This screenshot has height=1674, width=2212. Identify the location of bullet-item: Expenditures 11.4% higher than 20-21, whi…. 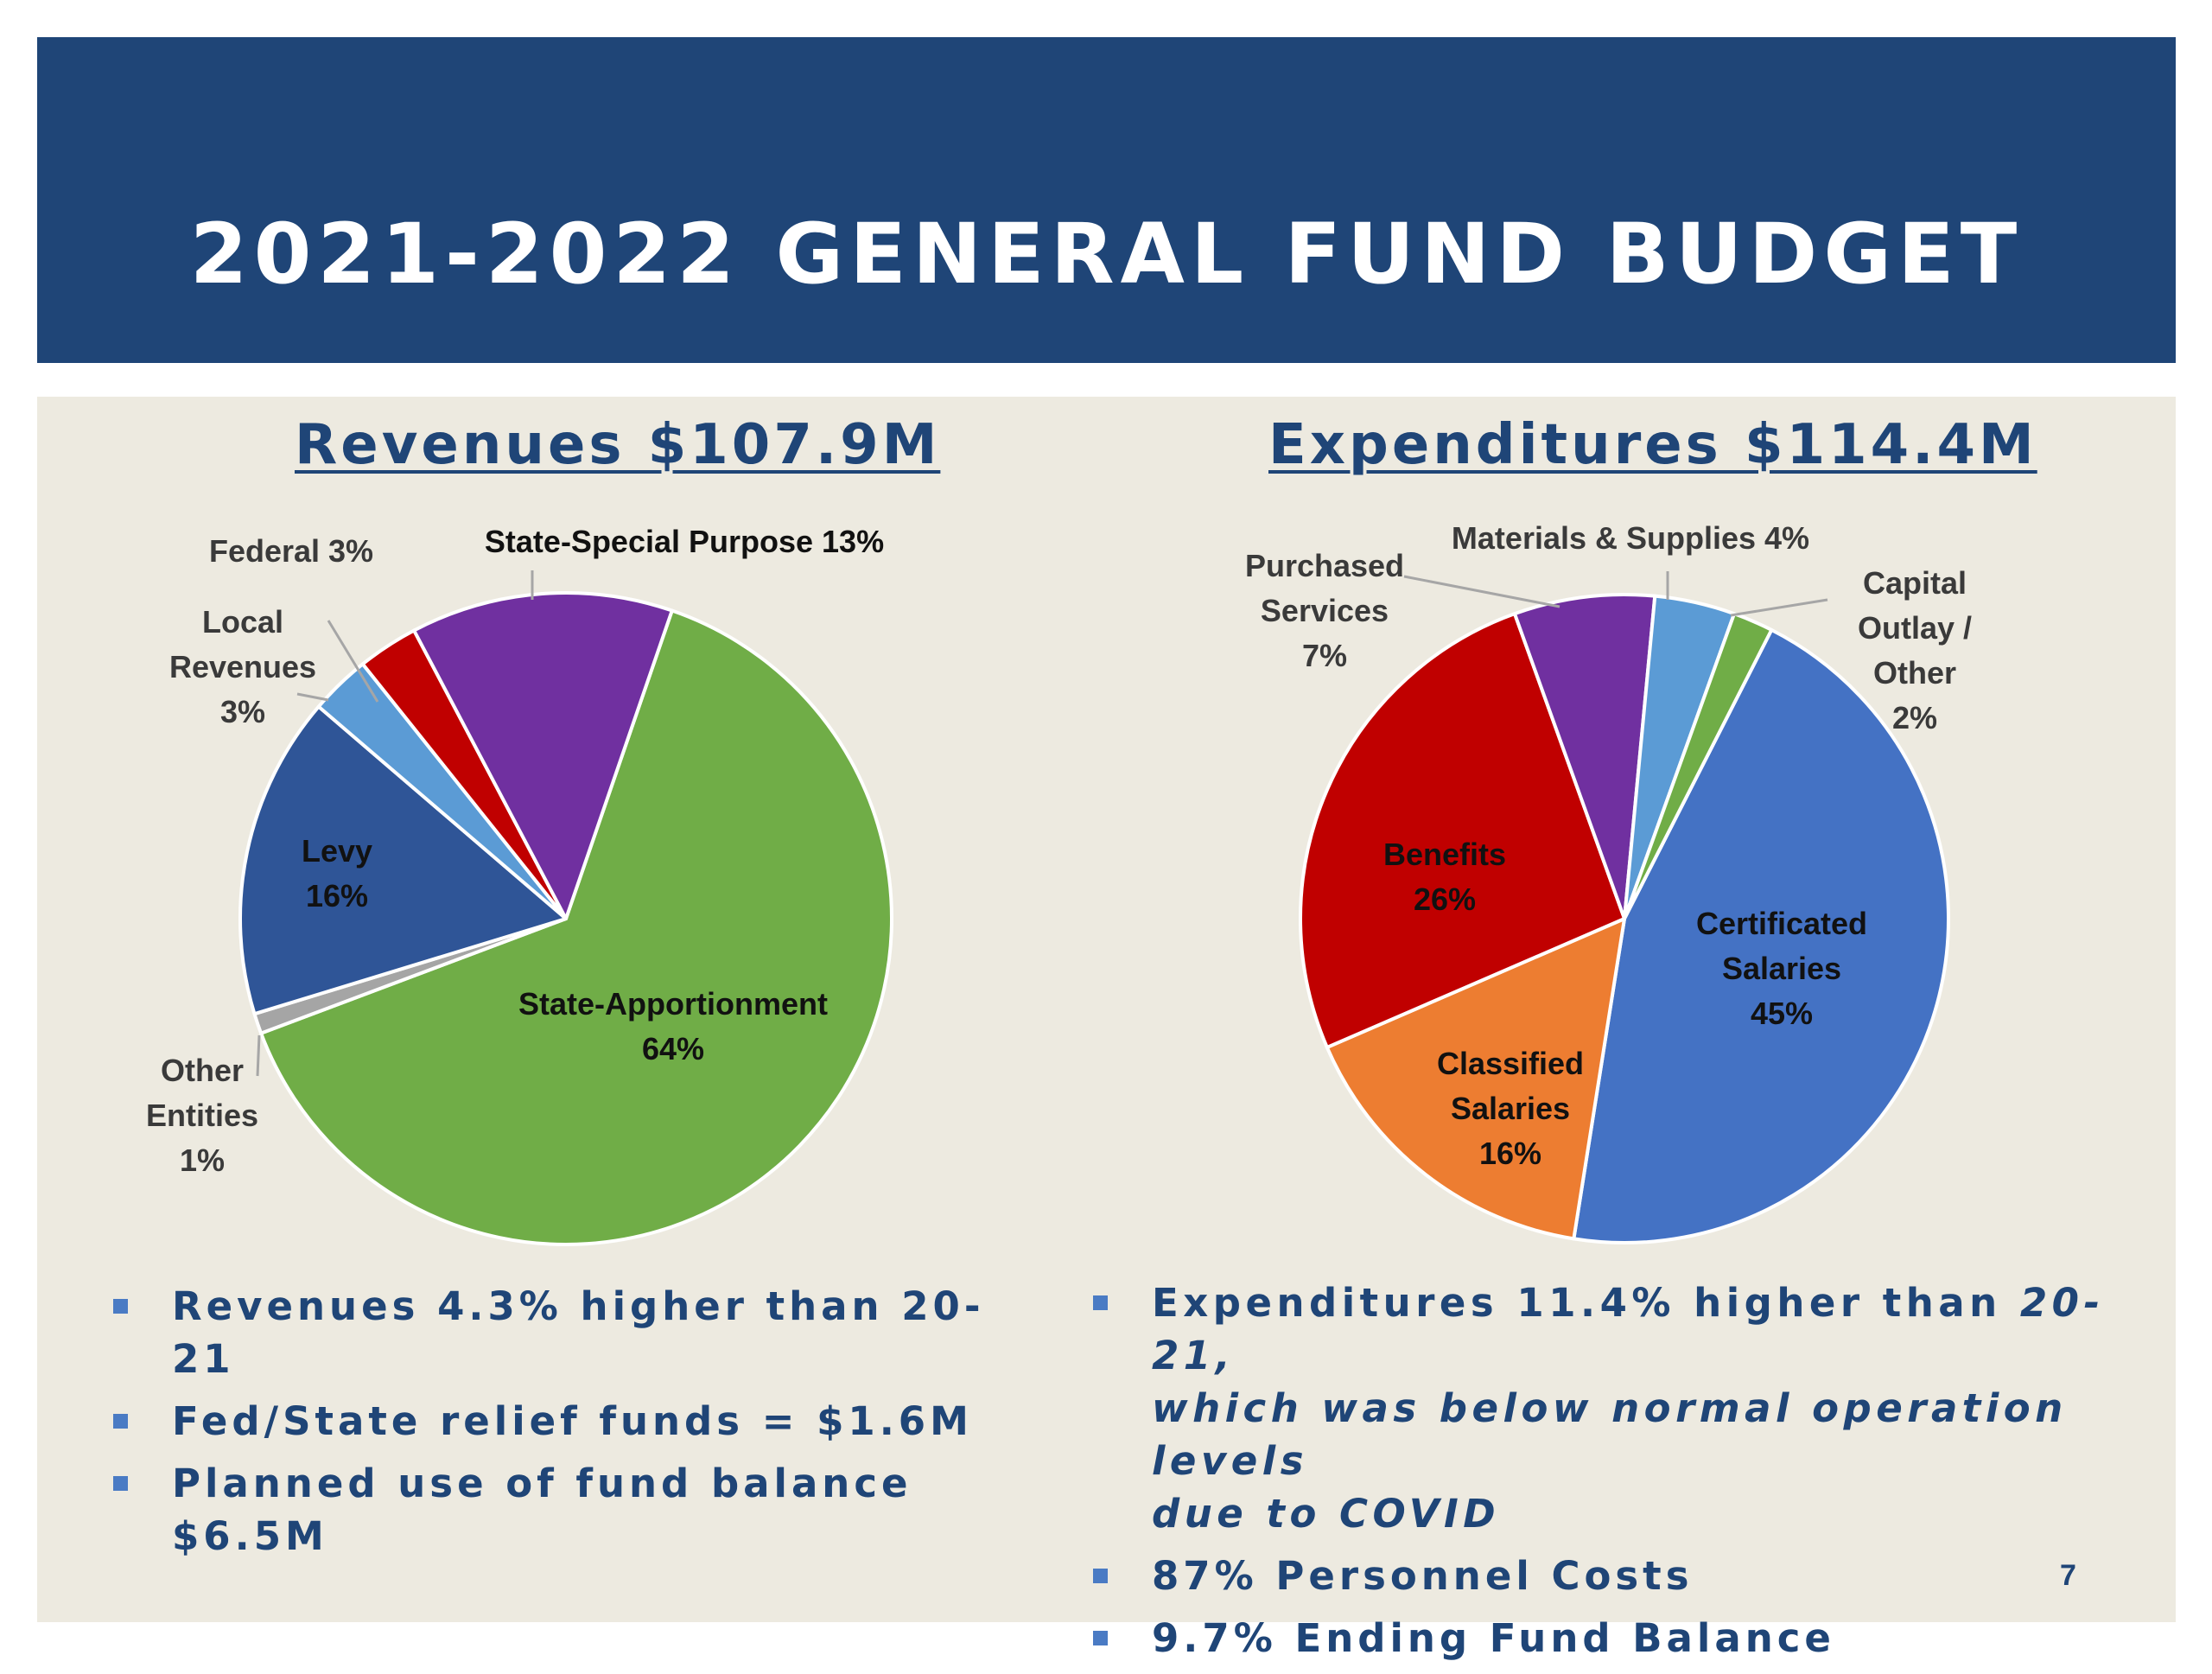
(1633, 1408).